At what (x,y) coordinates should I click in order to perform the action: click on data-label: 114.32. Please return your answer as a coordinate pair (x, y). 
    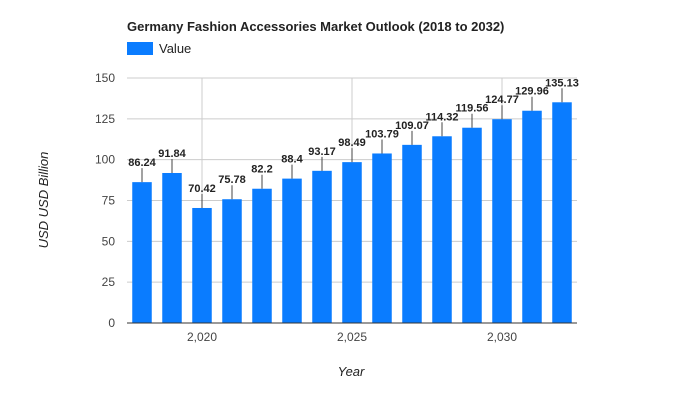
    Looking at the image, I should click on (441, 117).